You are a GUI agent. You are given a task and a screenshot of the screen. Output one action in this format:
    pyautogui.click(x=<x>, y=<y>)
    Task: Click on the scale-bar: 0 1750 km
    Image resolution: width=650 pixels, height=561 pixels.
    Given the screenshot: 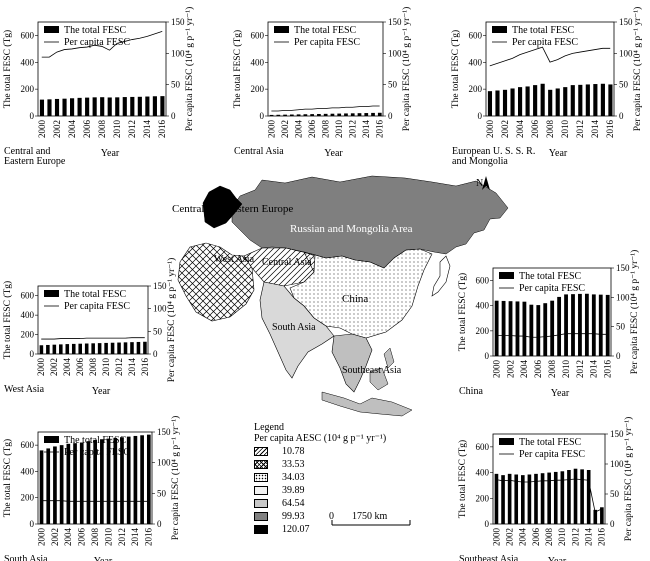 What is the action you would take?
    pyautogui.click(x=370, y=518)
    